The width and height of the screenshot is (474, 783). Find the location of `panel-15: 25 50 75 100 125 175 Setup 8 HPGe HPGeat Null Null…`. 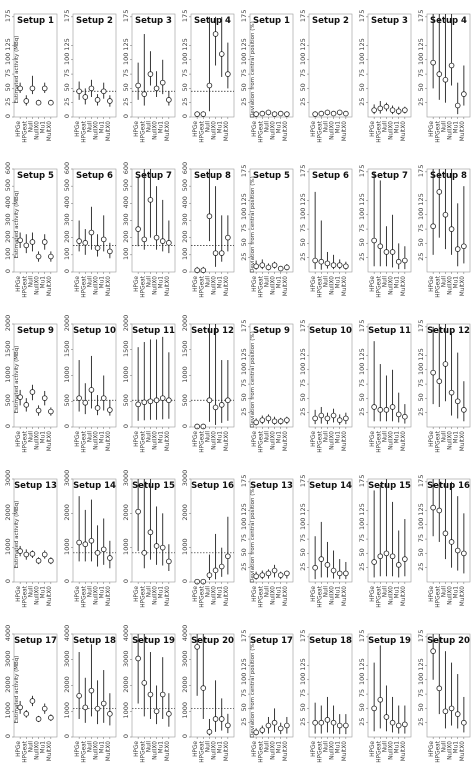

panel-15: 25 50 75 100 125 175 Setup 8 HPGe HPGeat Null Null… is located at coordinates (444, 231).